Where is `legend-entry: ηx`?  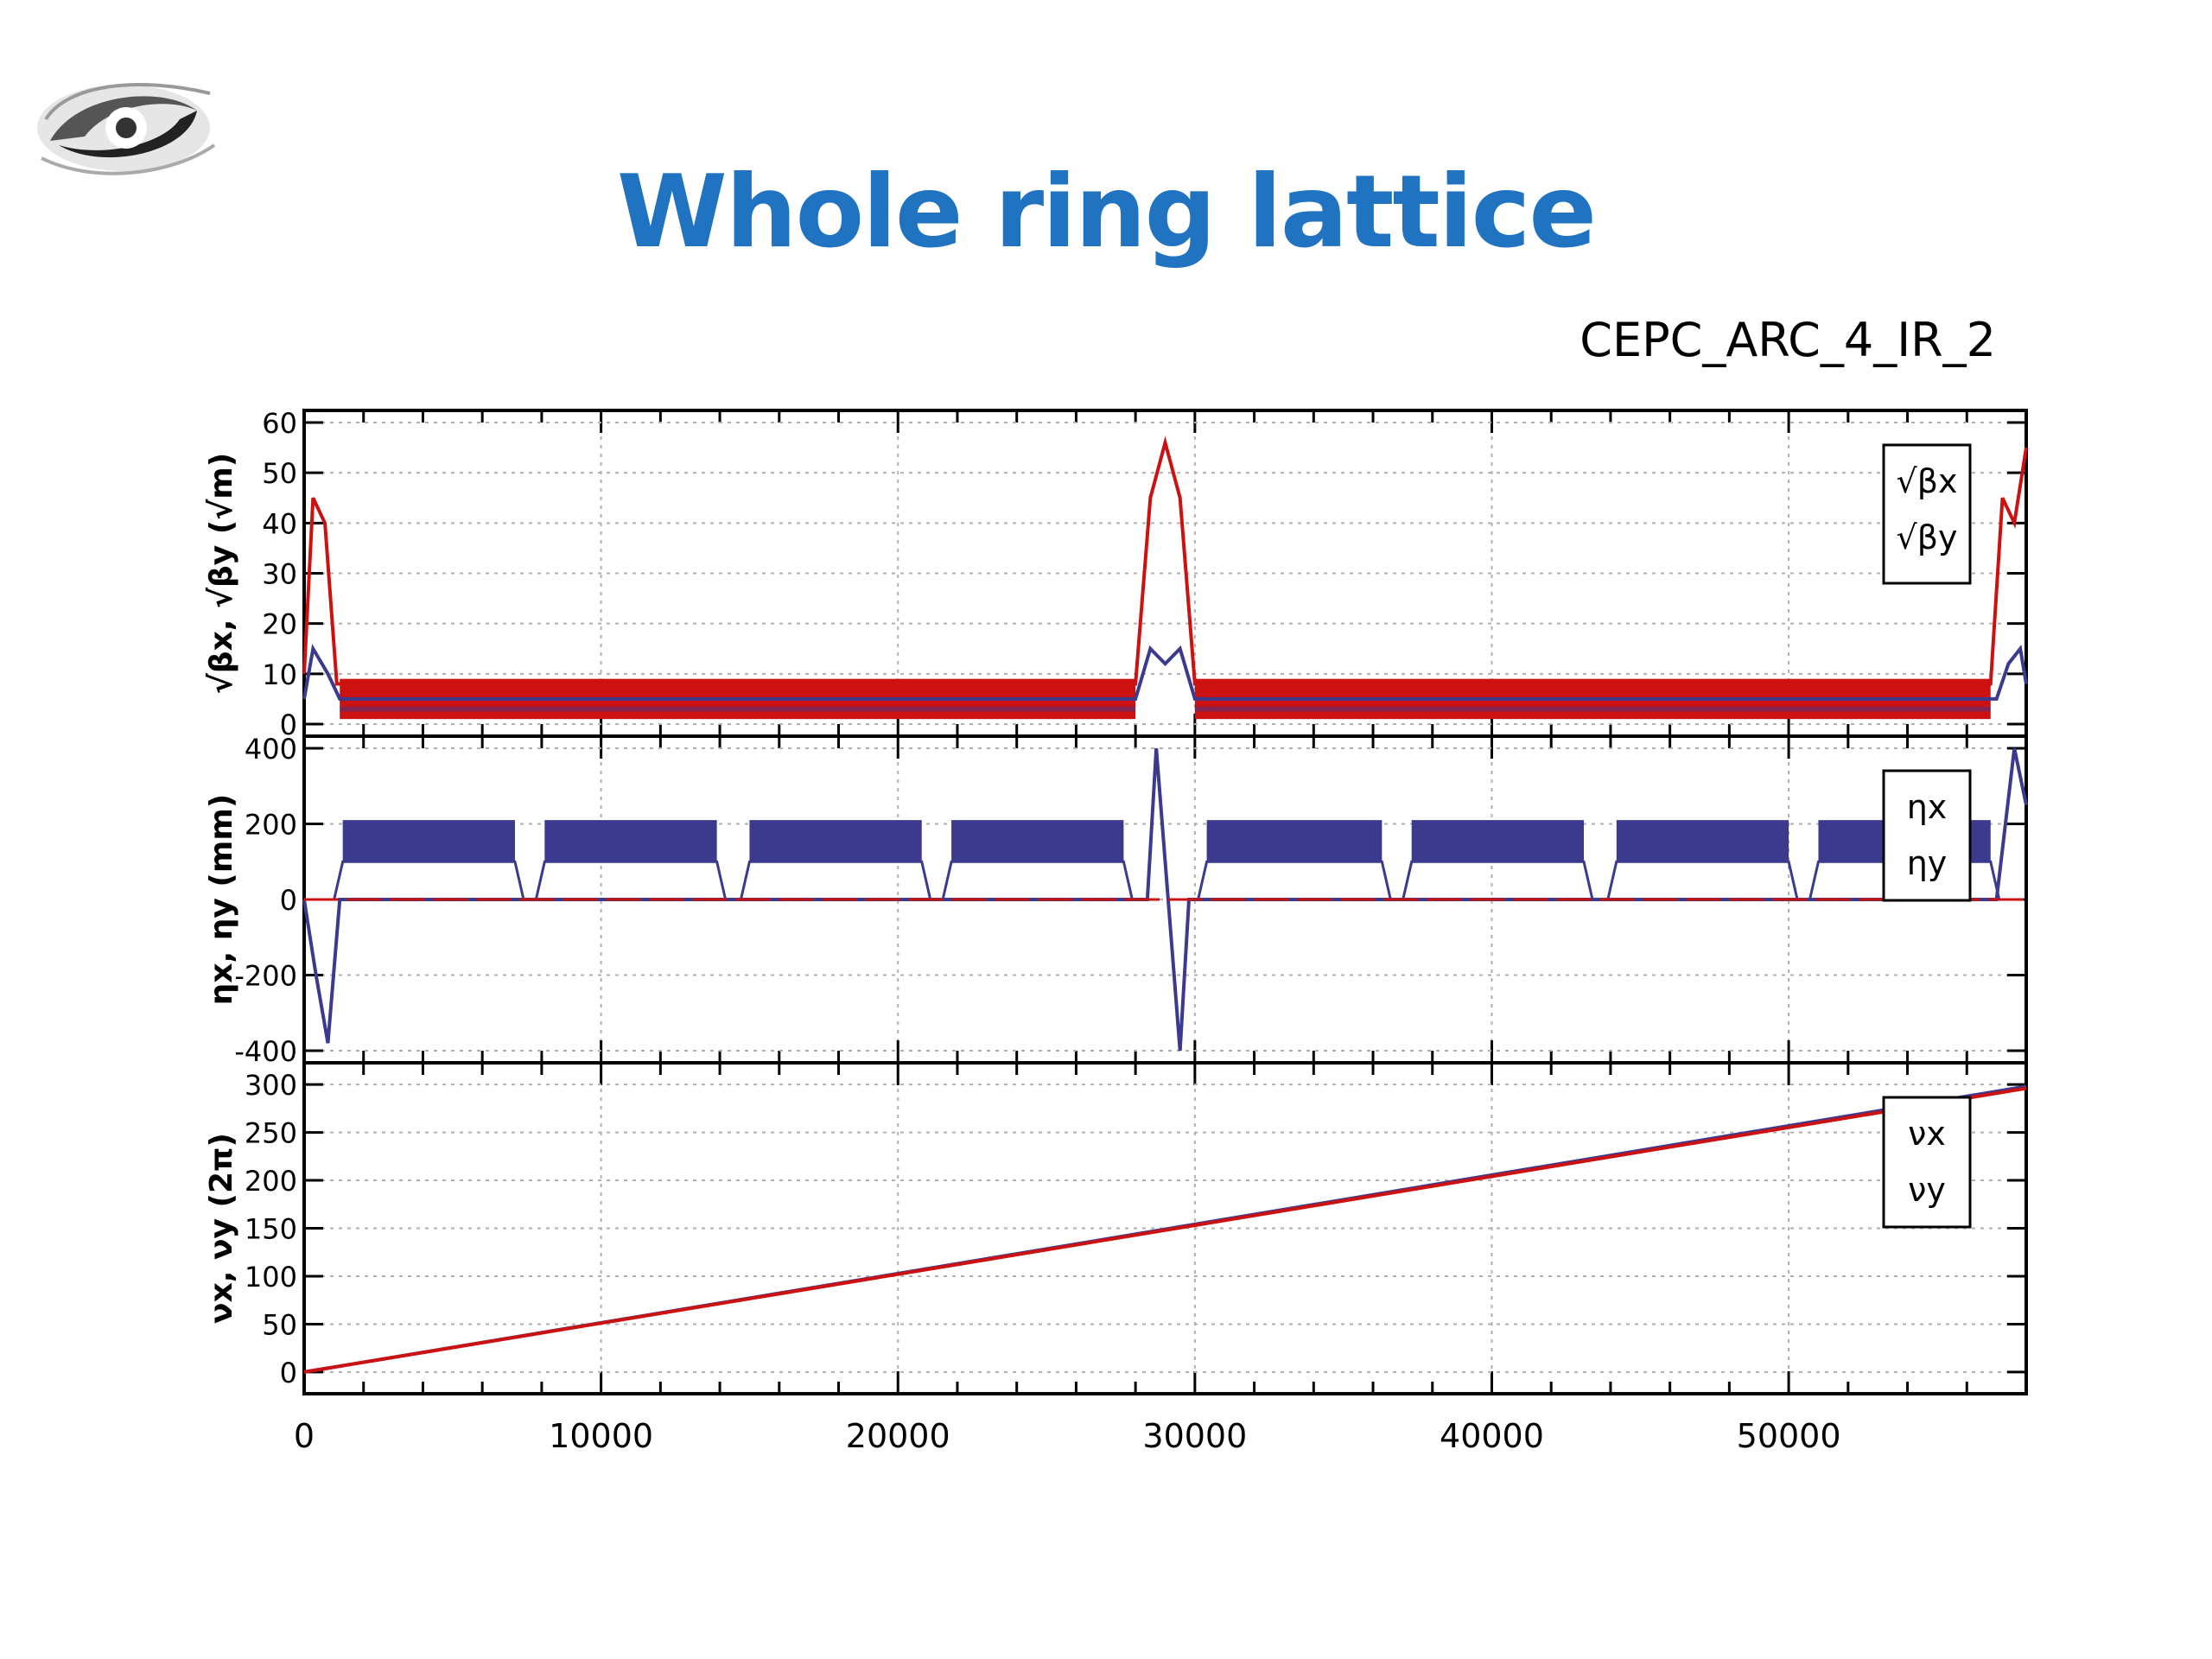
legend-entry: ηx is located at coordinates (1927, 807).